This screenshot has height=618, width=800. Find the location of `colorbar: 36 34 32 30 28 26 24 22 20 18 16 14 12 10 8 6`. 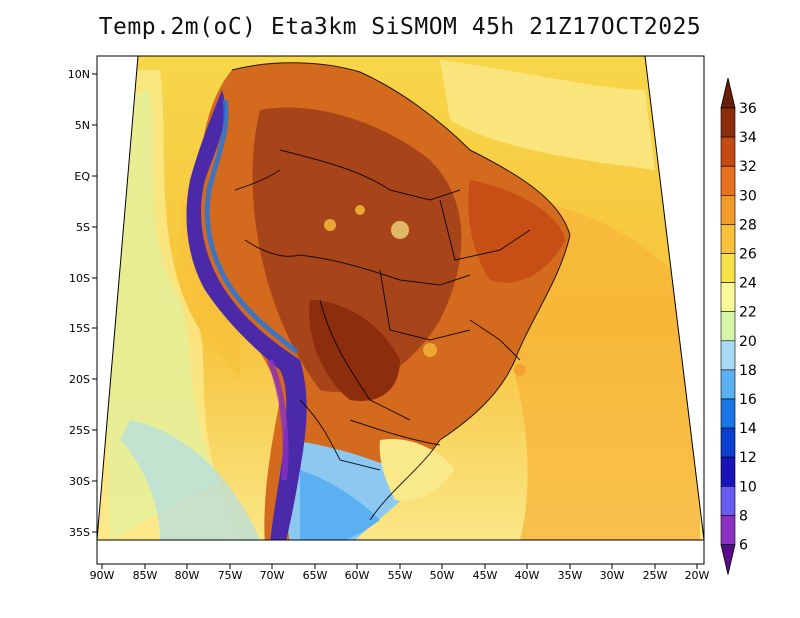

colorbar: 36 34 32 30 28 26 24 22 20 18 16 14 12 10 8 6 is located at coordinates (738, 326).